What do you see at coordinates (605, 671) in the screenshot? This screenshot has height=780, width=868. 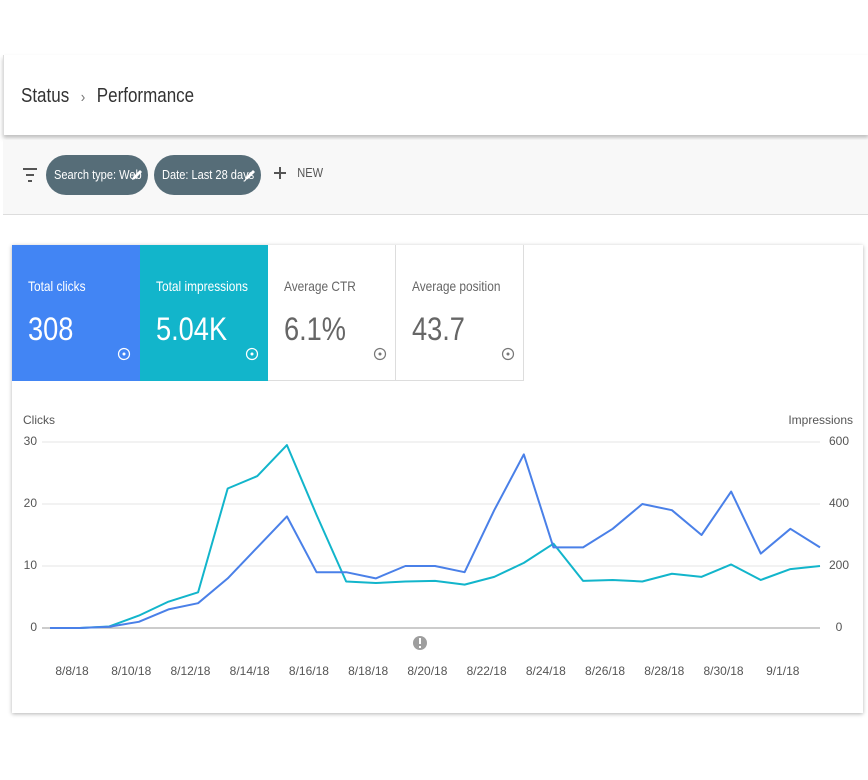 I see `x-tick-label: 8/26/18` at bounding box center [605, 671].